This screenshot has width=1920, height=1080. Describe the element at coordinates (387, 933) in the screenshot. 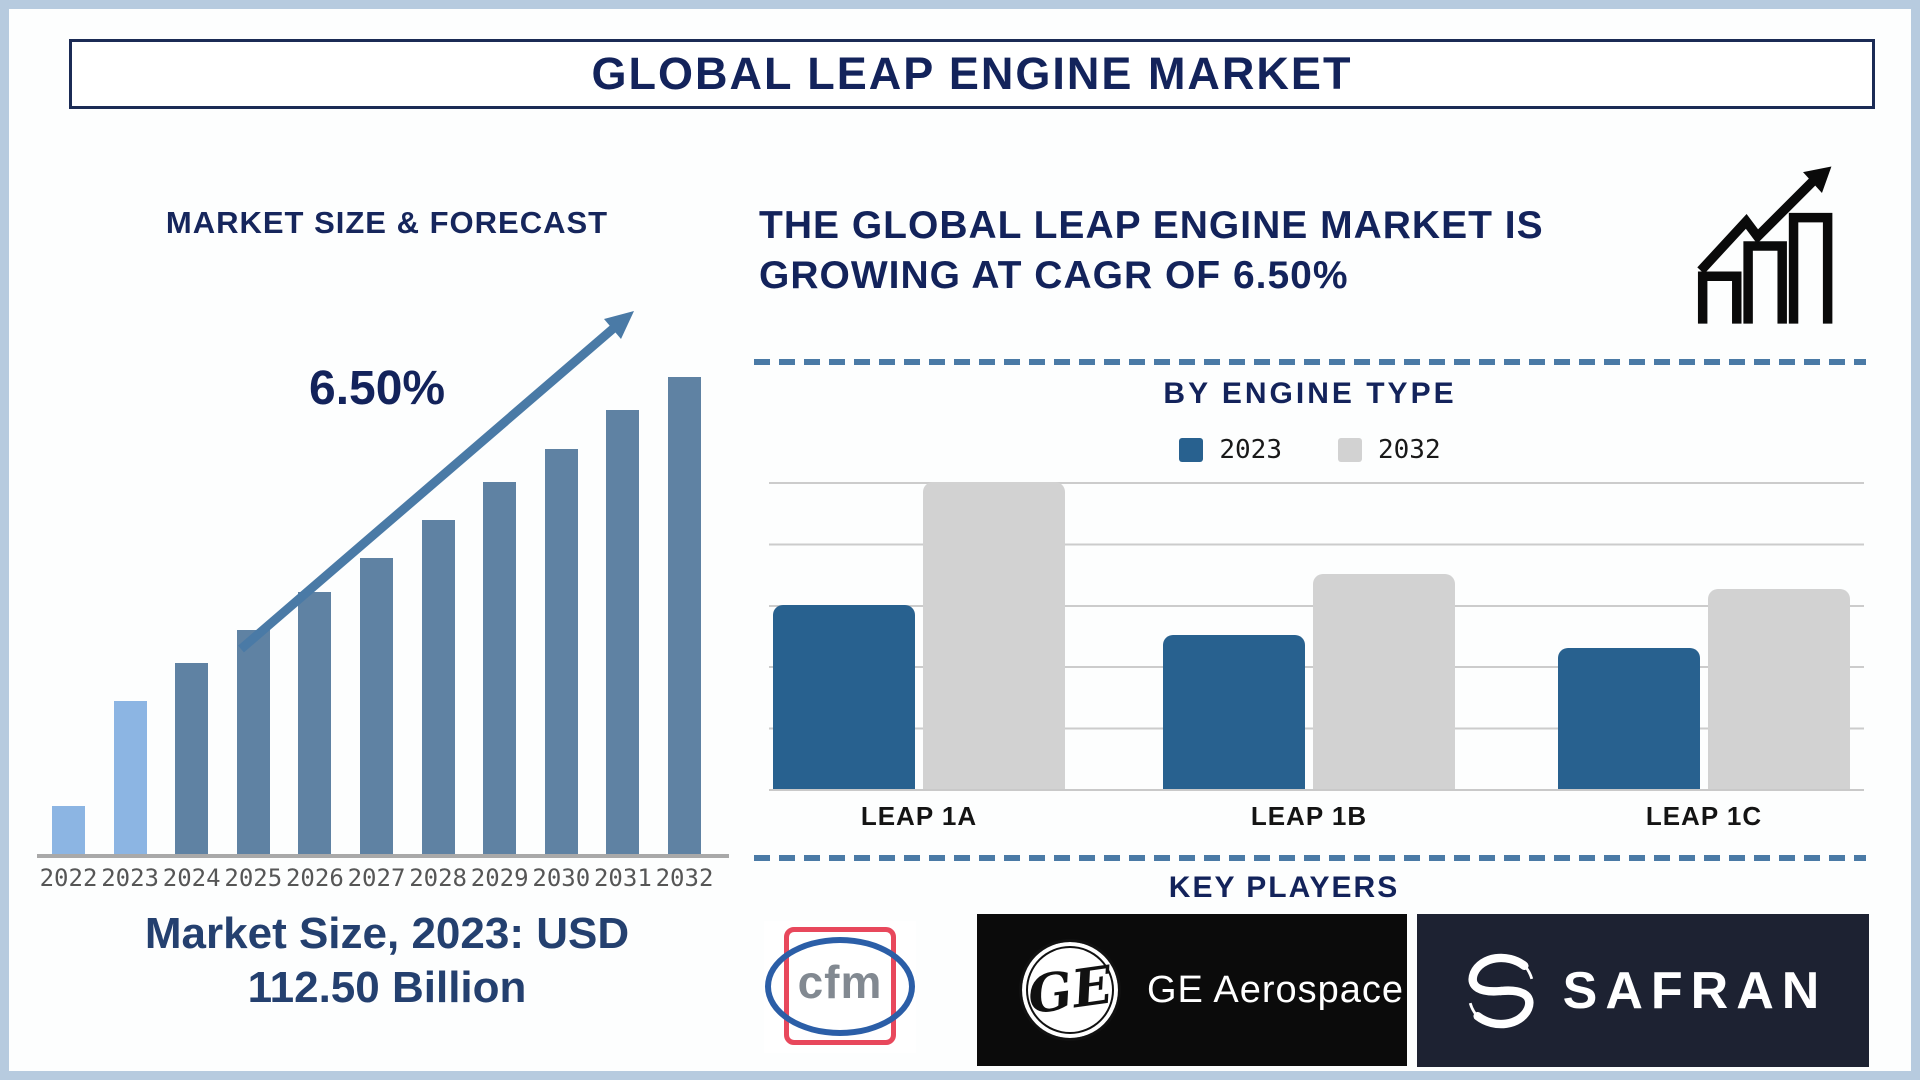

I see `market-size-caption-line1: Market Size, 2023: USD` at that location.